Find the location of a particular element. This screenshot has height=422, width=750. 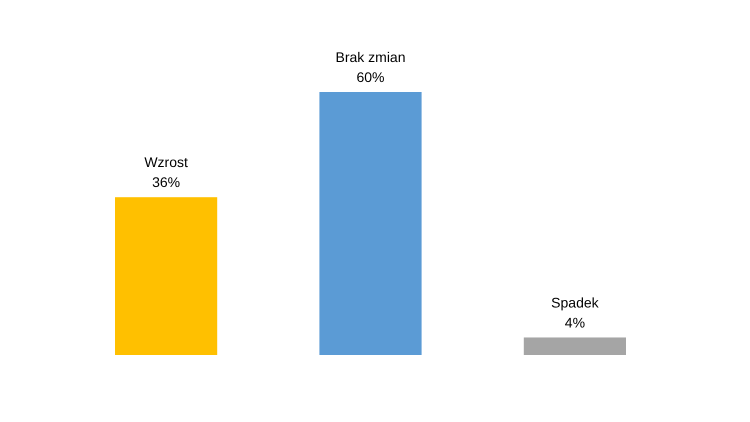

x-tick-label: Wzrost is located at coordinates (166, 162).